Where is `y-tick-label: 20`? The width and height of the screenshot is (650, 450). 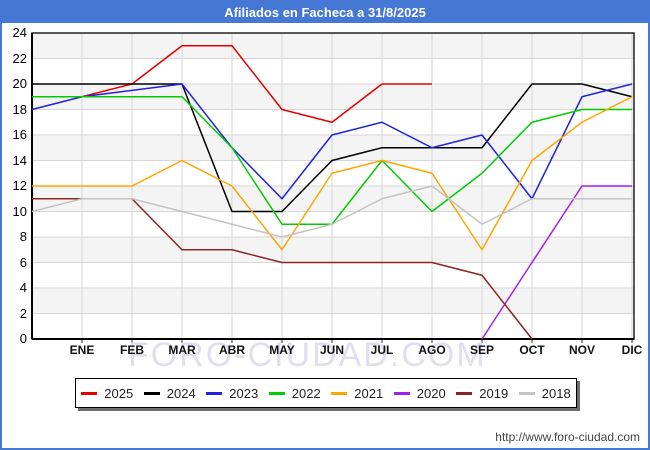 y-tick-label: 20 is located at coordinates (19, 83).